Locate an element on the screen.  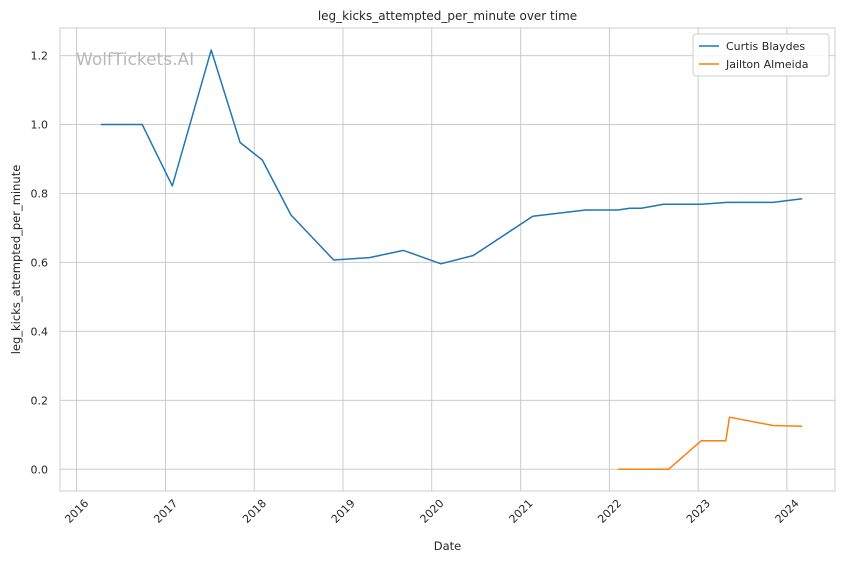
y-tick-label: 0.4 is located at coordinates (40, 331).